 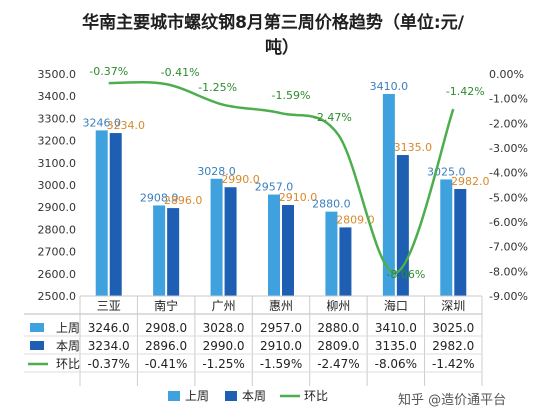 I want to click on line-point-label: -1.42%, so click(x=465, y=91).